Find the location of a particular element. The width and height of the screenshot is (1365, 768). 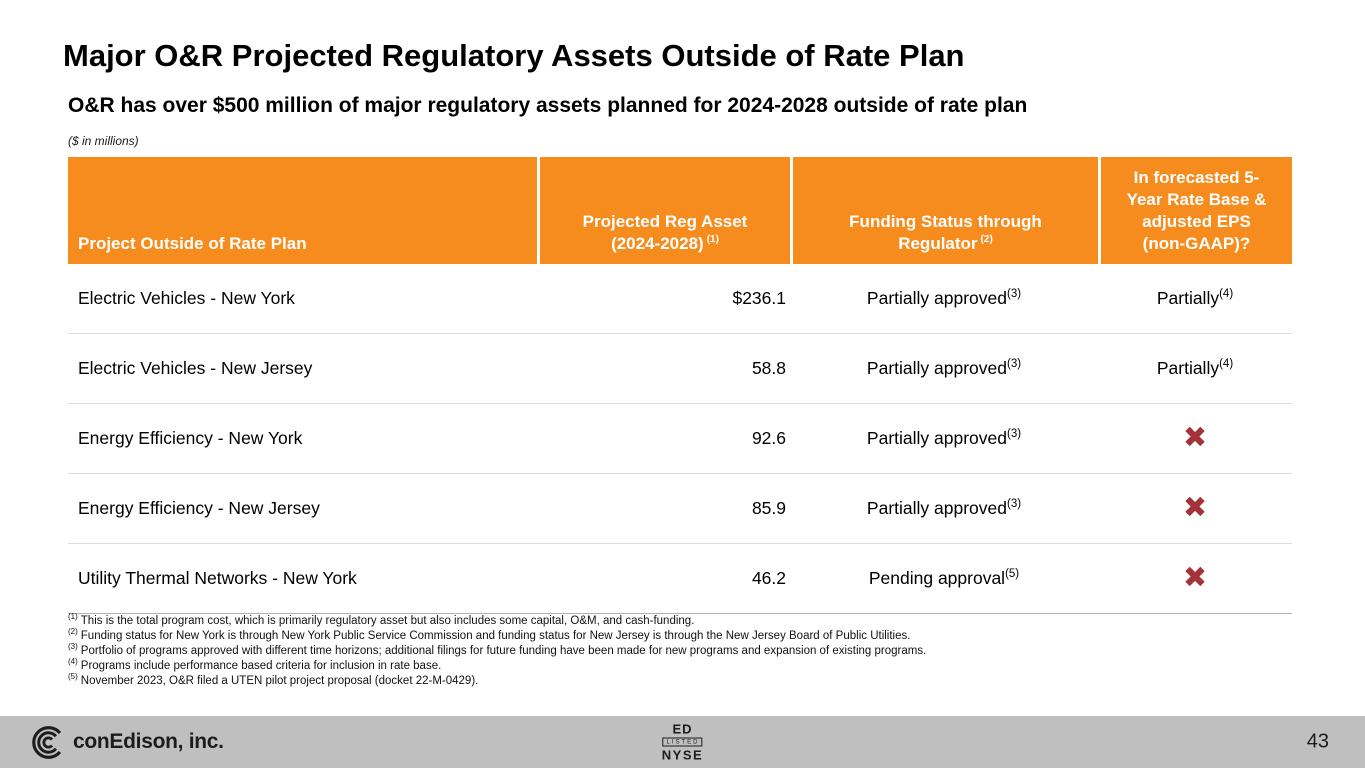

nyse-exchange-label: NYSE is located at coordinates (682, 755).